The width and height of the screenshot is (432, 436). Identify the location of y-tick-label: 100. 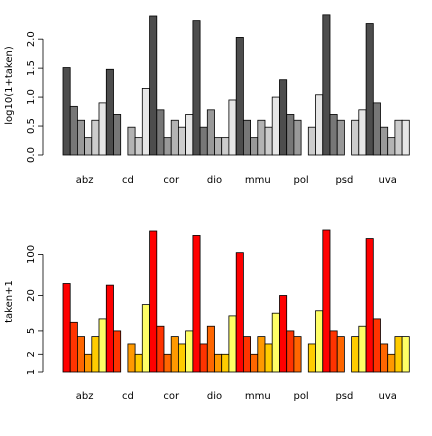
(31, 254).